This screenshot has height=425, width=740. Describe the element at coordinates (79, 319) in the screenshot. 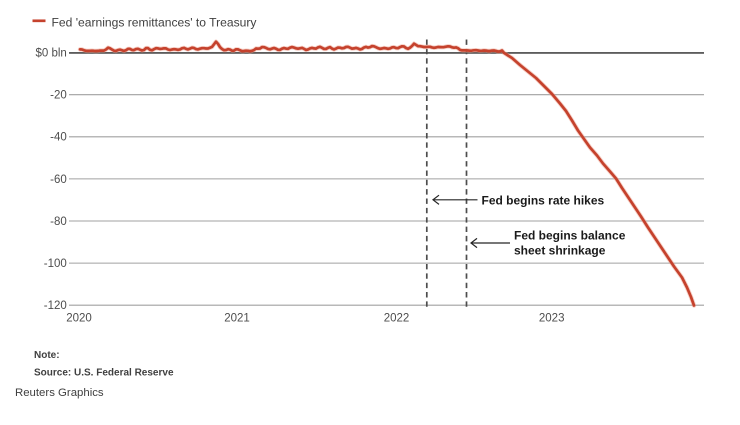

I see `svg-text: 2020` at that location.